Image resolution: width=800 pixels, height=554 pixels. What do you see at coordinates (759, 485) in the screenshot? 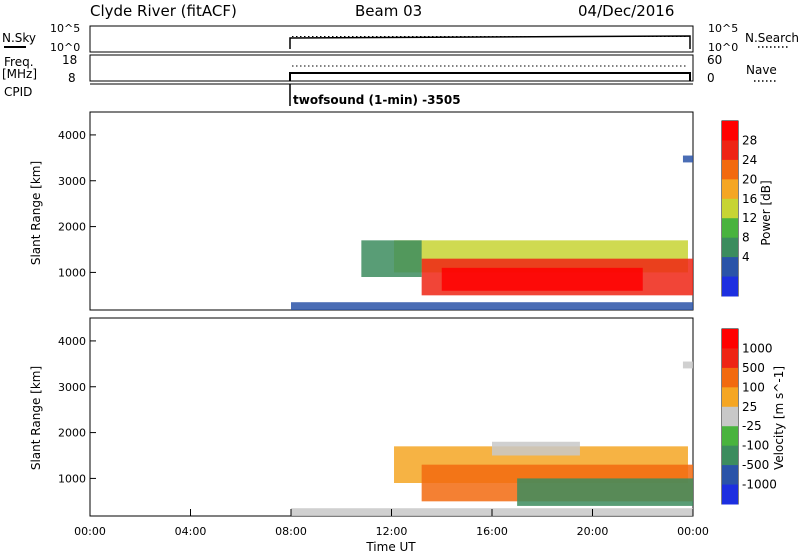
I see `colorbar-tick-label: -1000` at bounding box center [759, 485].